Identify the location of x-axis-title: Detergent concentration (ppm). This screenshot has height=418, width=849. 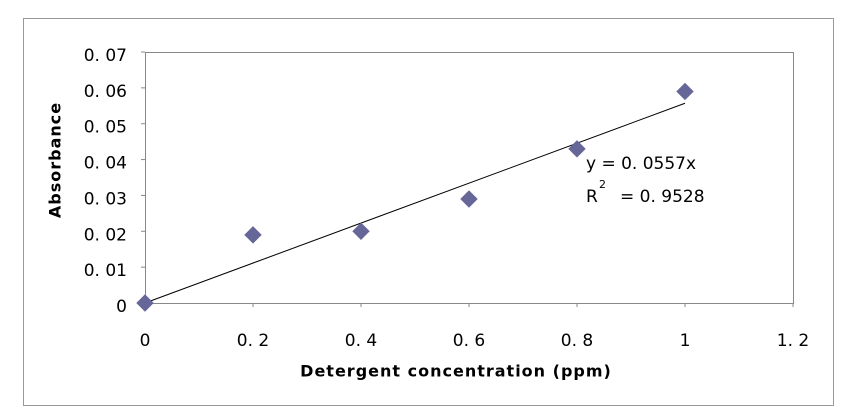
(456, 371).